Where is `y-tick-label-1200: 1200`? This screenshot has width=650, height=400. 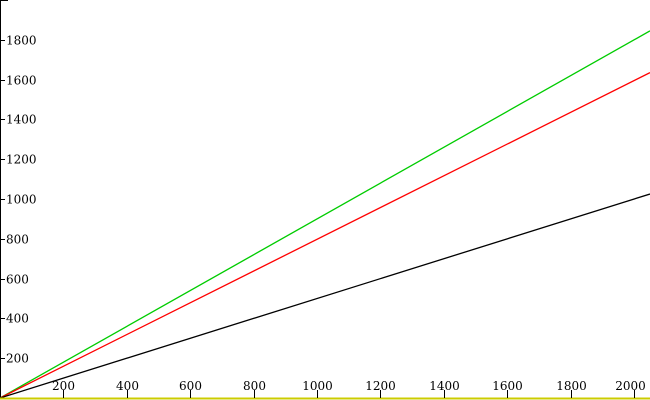 y-tick-label-1200: 1200 is located at coordinates (21, 160).